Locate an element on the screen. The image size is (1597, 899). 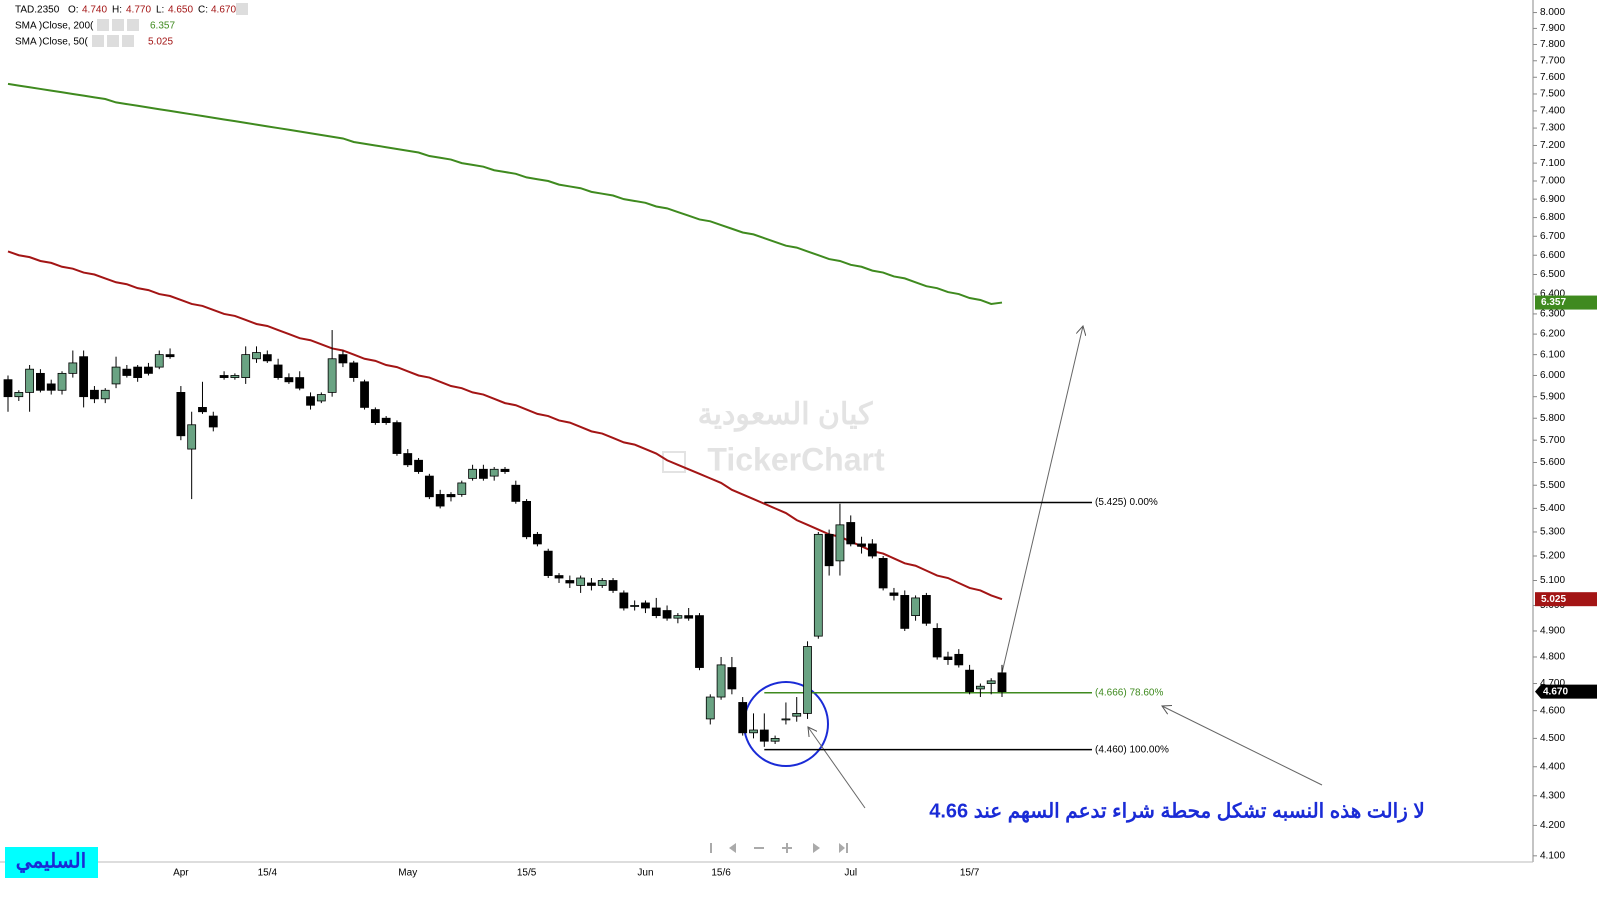
y-tick-label: 5.600 is located at coordinates (1552, 462).